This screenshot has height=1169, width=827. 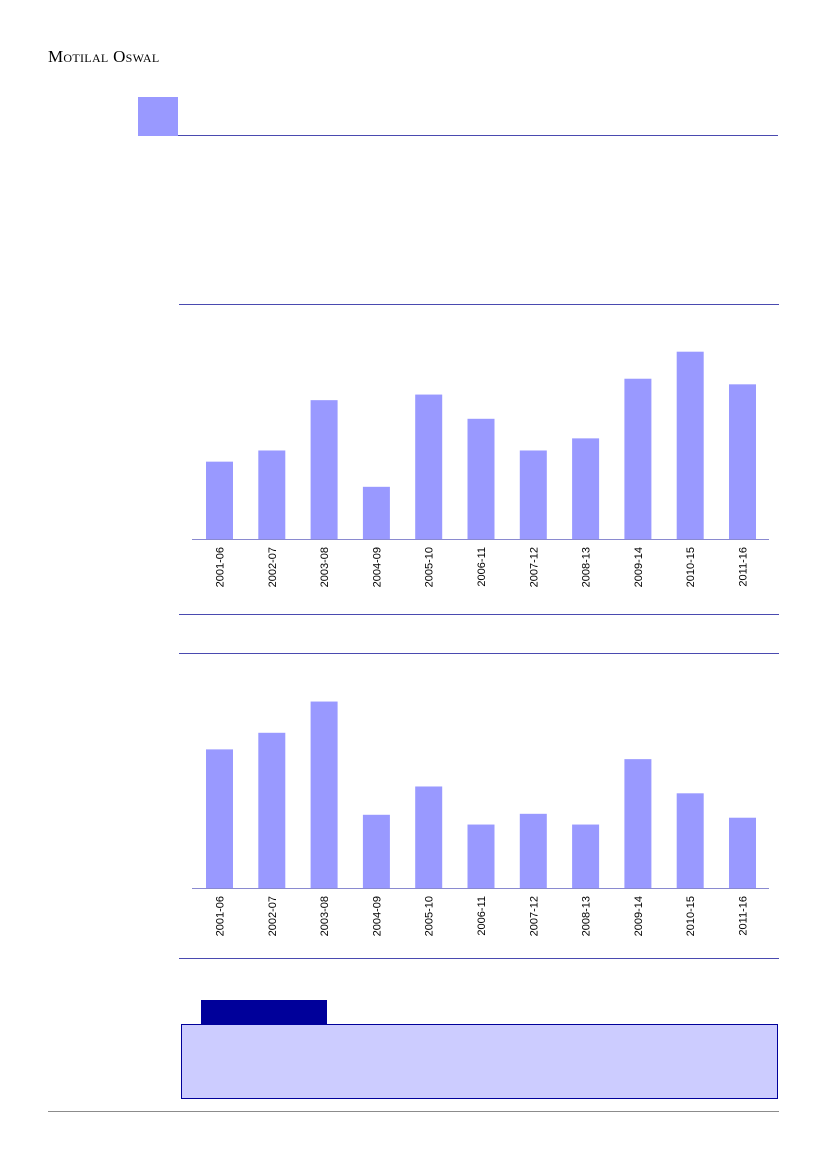 I want to click on brand-logo: Motilal Oswal, so click(x=104, y=56).